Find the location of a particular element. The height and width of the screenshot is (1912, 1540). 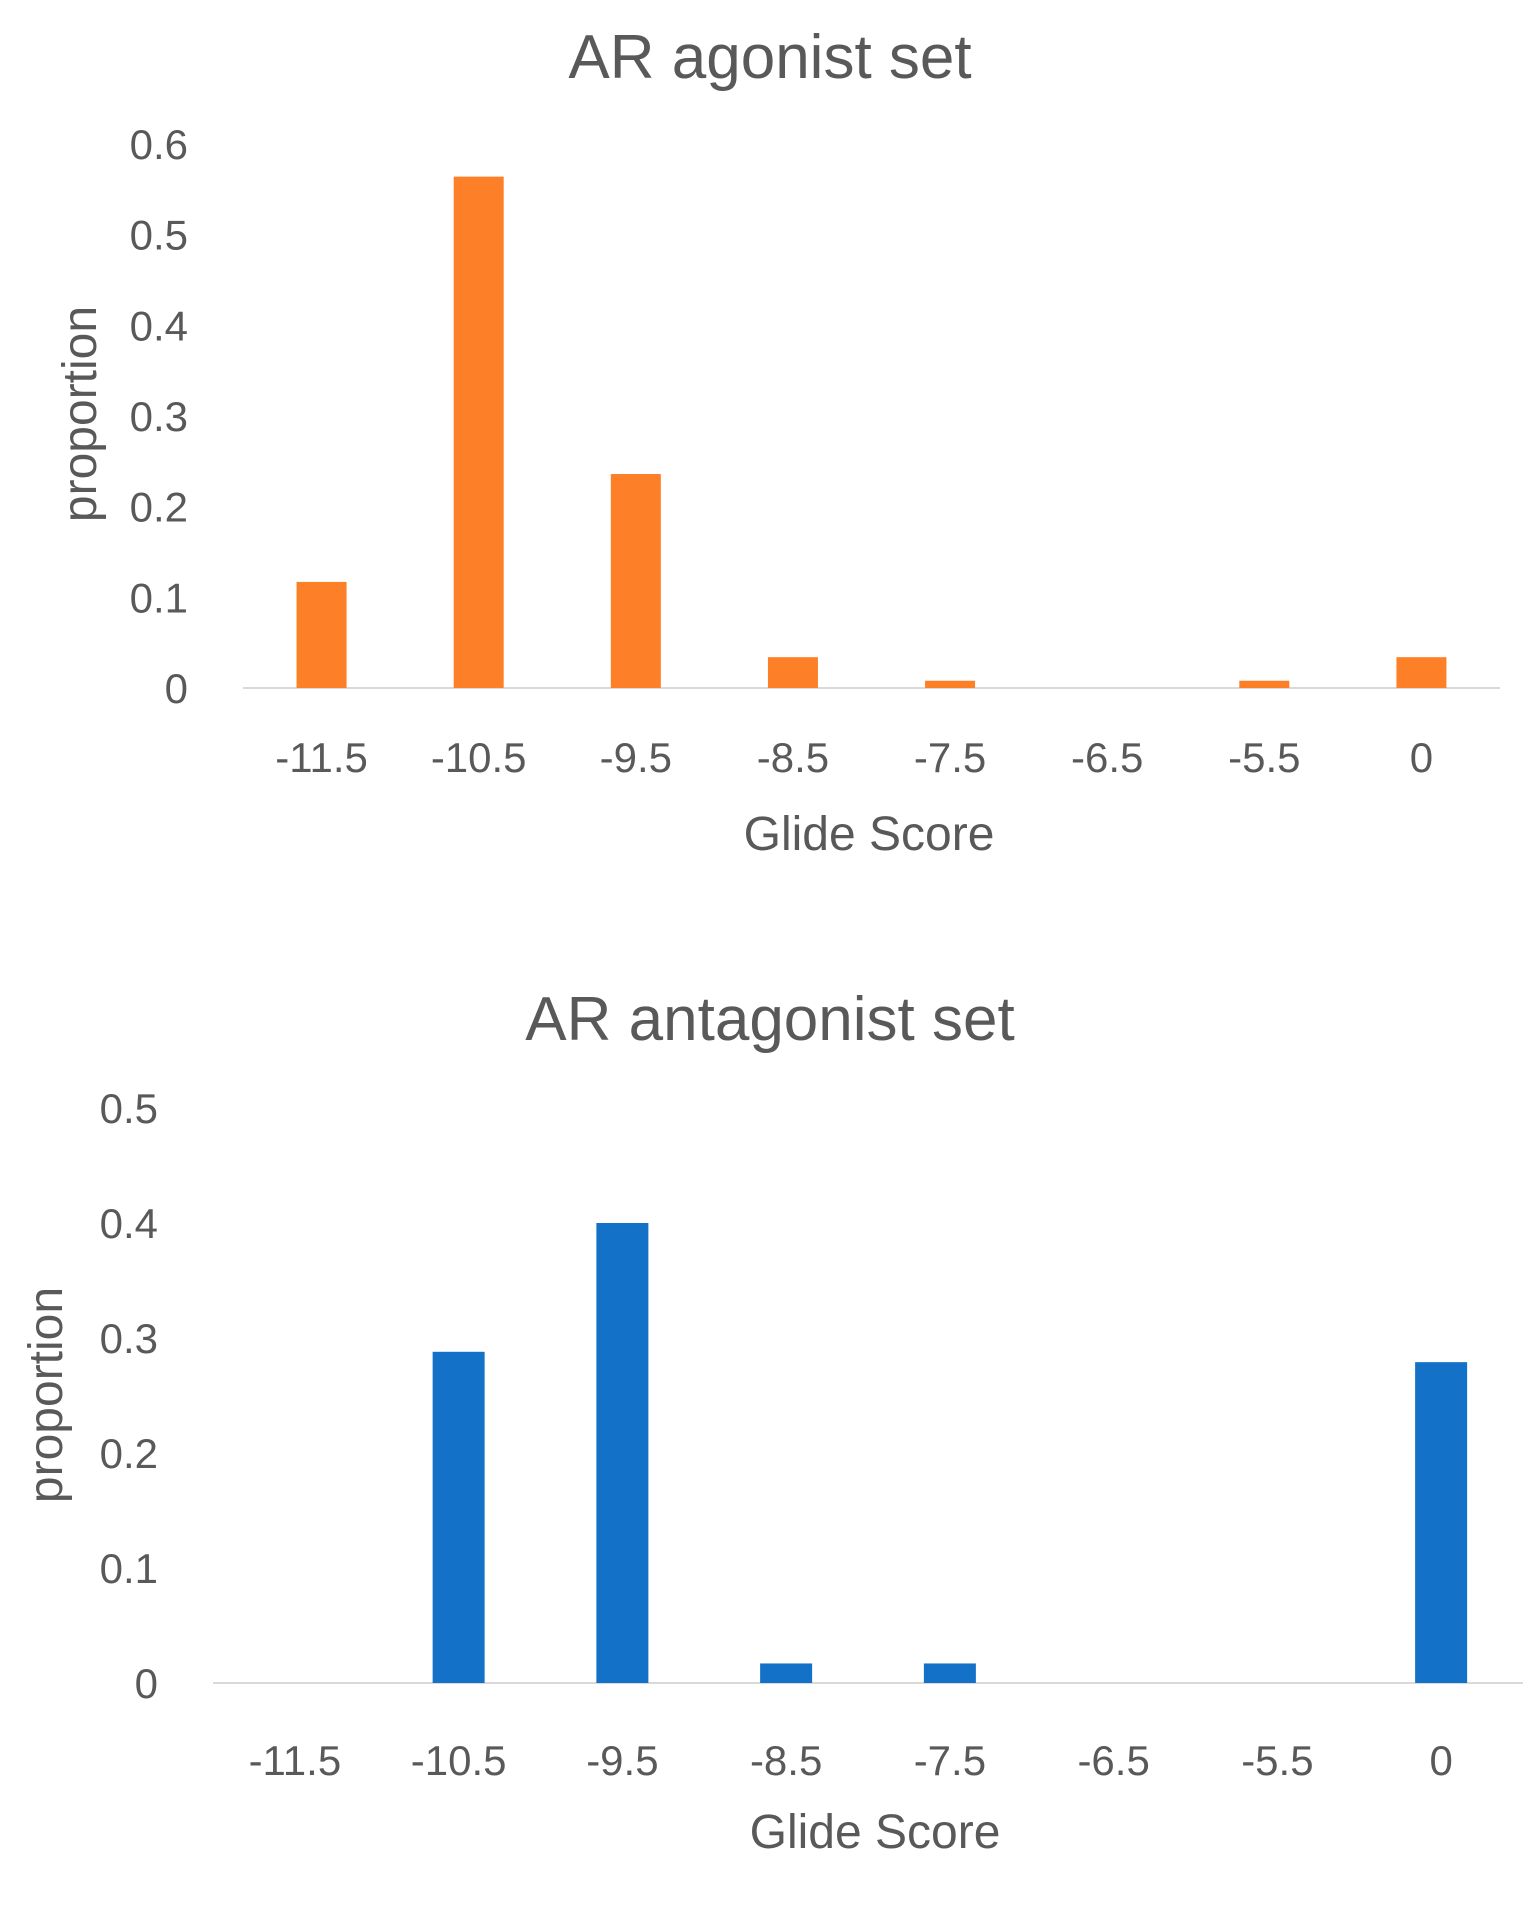

y-tick-label: 0.6 is located at coordinates (159, 144).